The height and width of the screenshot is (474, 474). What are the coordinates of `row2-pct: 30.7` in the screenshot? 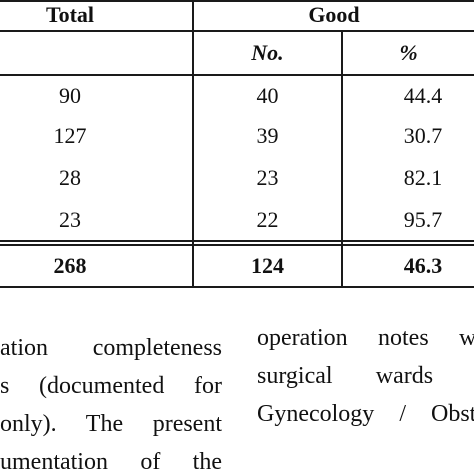 It's located at (423, 135).